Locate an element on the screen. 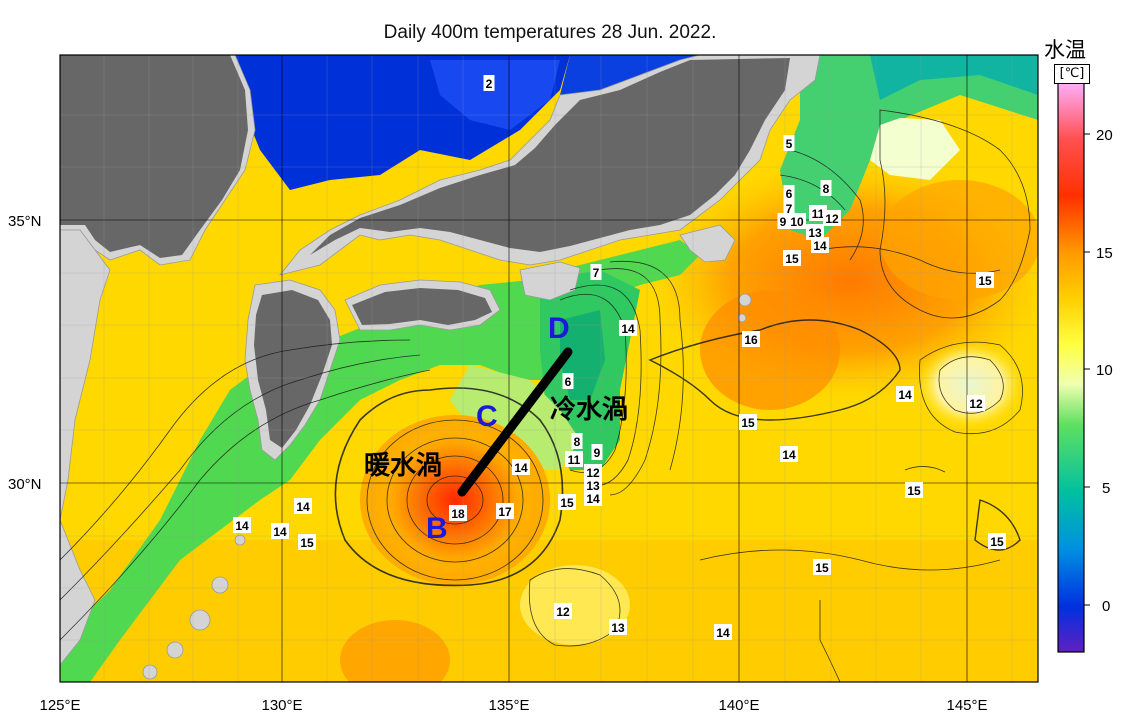 This screenshot has width=1129, height=720. contour-label: 5 is located at coordinates (789, 144).